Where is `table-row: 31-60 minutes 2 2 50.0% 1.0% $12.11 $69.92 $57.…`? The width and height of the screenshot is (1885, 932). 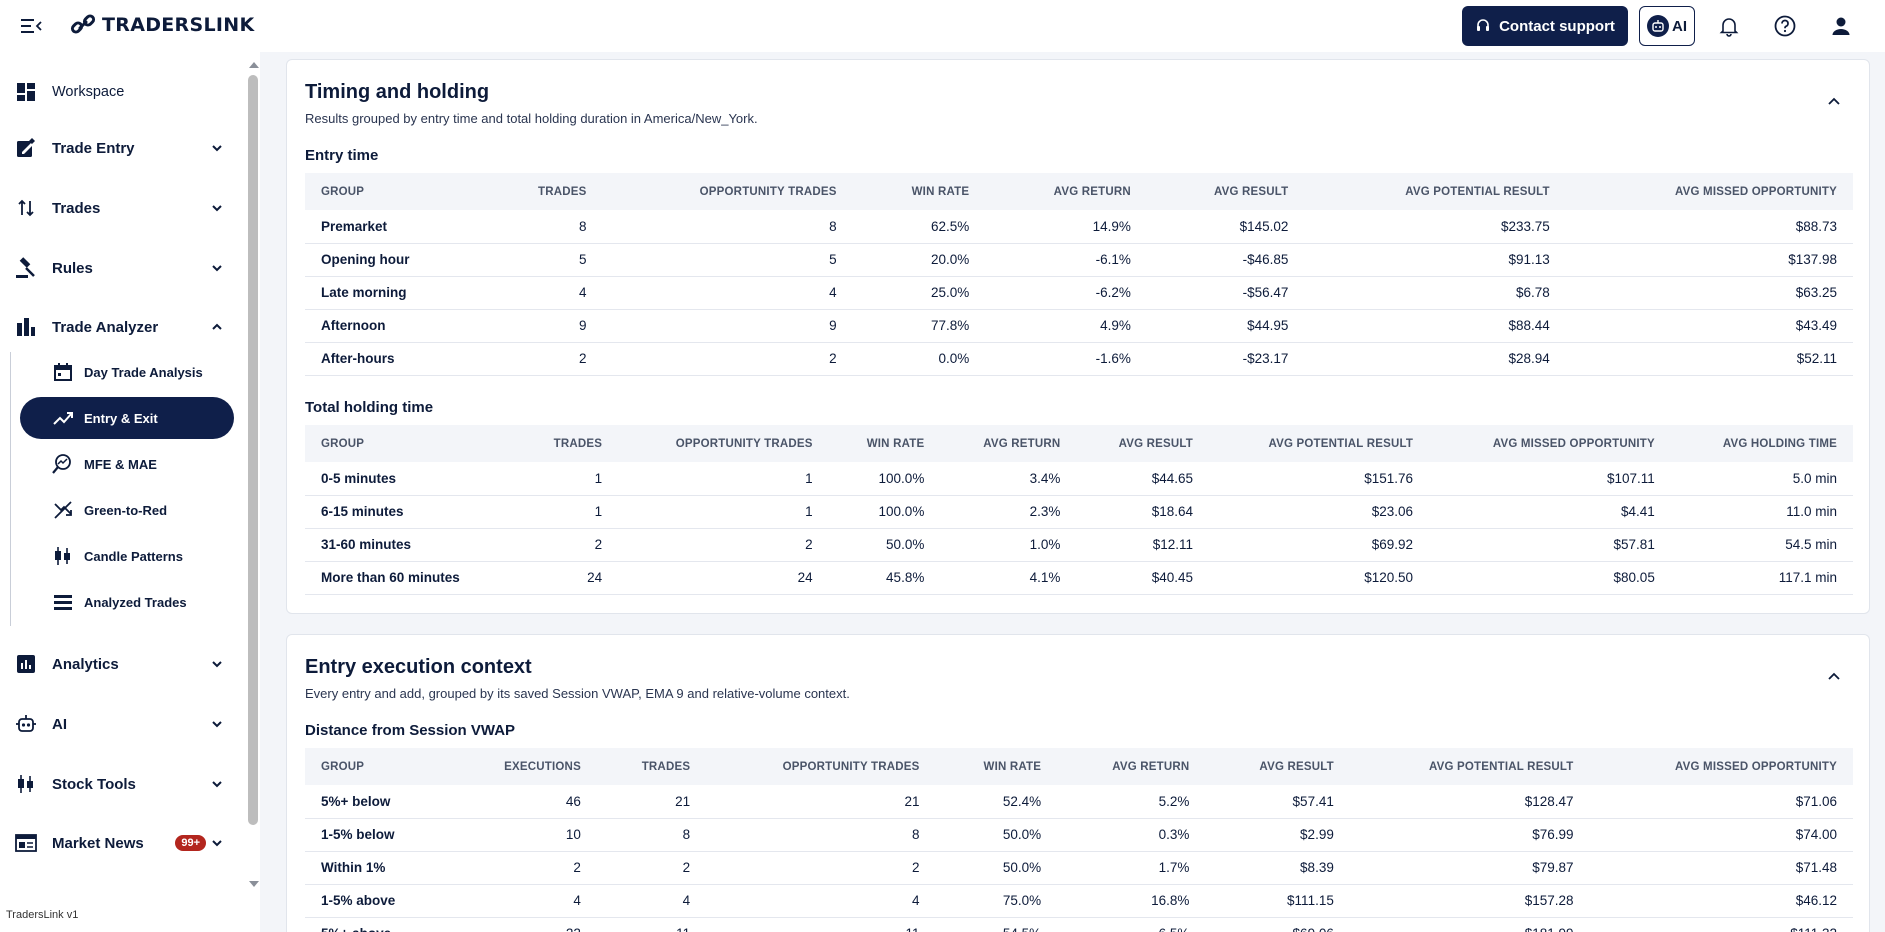 table-row: 31-60 minutes 2 2 50.0% 1.0% $12.11 $69.92 $57.… is located at coordinates (1079, 545).